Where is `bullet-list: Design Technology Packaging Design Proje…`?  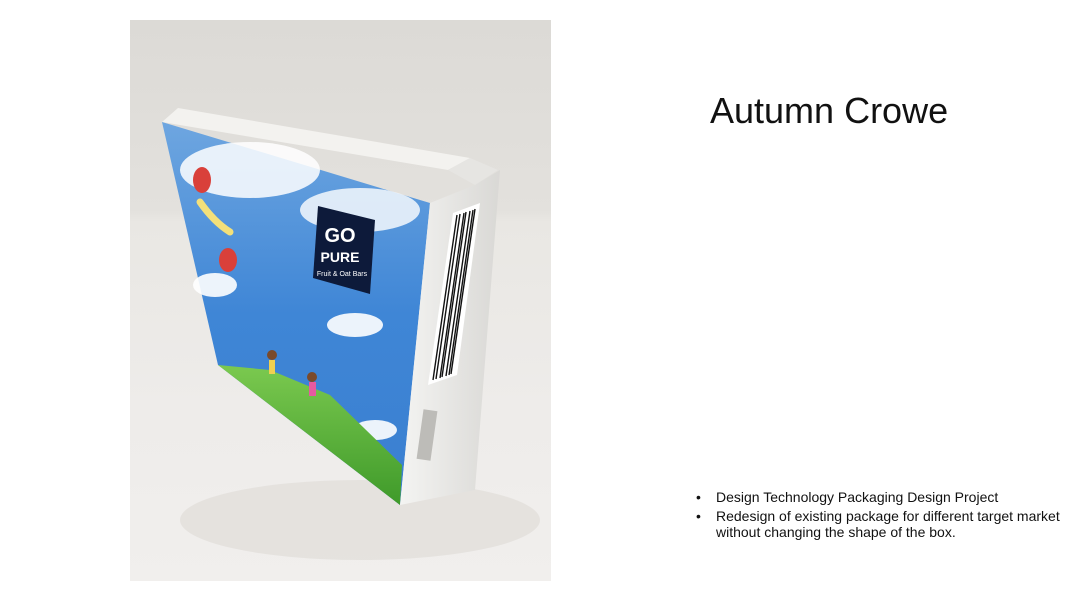
bullet-list: Design Technology Packaging Design Proje… is located at coordinates (881, 516).